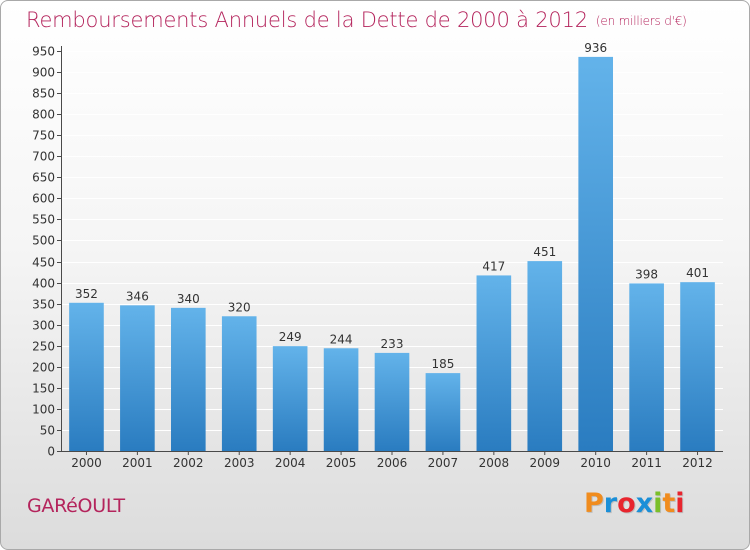 This screenshot has width=750, height=550. I want to click on commune-name: GARéOULT, so click(76, 506).